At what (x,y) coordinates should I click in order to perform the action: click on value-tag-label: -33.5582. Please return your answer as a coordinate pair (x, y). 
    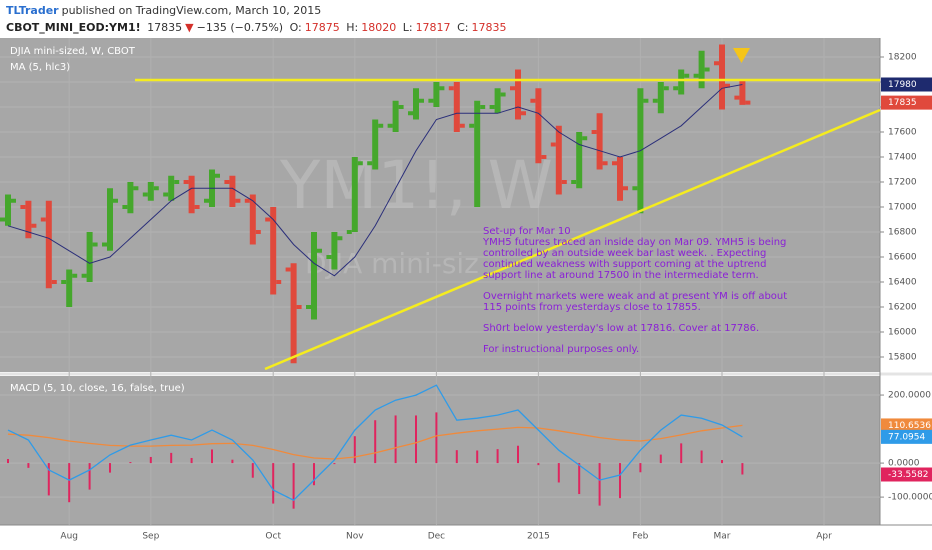
    Looking at the image, I should click on (908, 475).